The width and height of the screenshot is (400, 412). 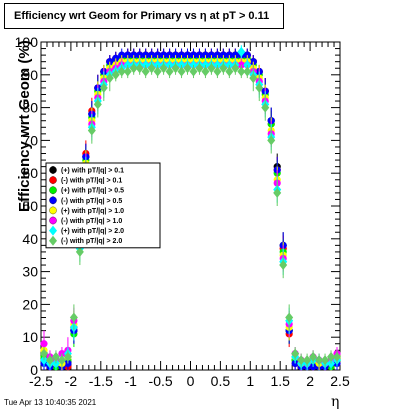 I want to click on x-tick-label: 2, so click(x=310, y=381).